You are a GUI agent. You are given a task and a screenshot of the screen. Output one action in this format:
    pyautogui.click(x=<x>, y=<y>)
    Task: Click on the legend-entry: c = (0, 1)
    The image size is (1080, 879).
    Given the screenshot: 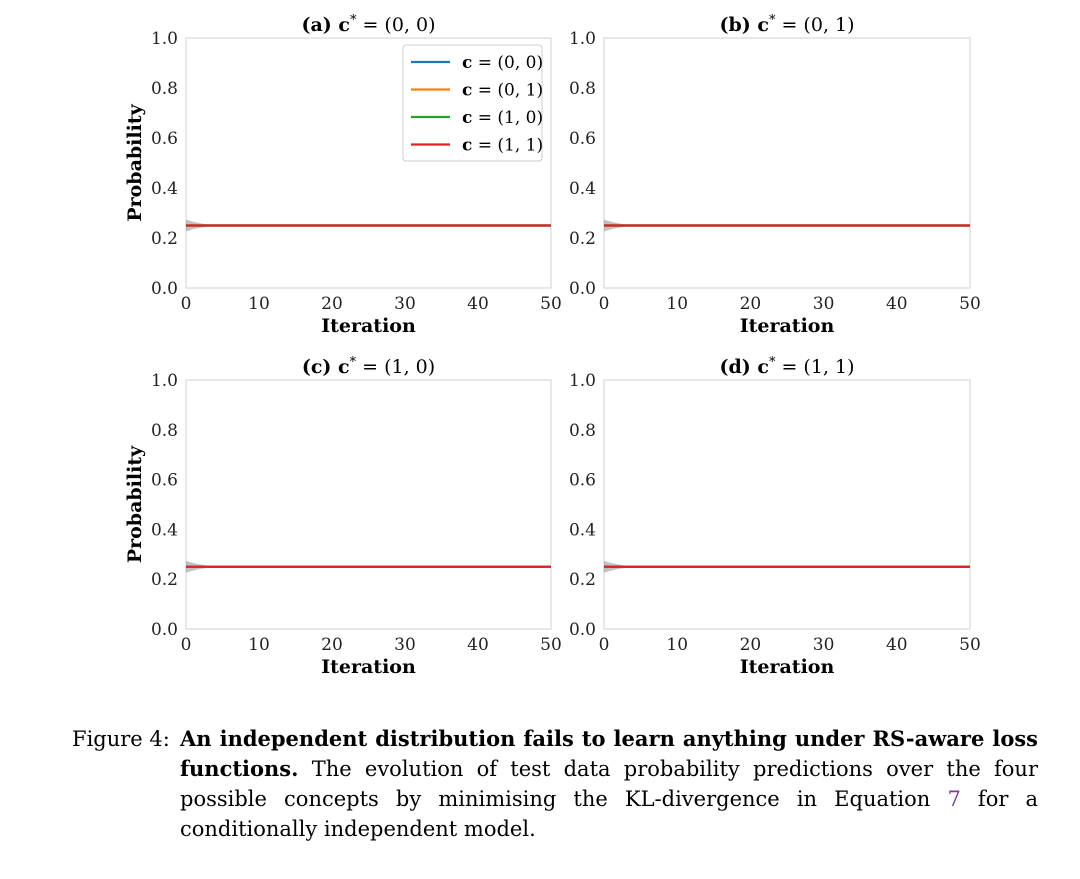 What is the action you would take?
    pyautogui.click(x=502, y=91)
    